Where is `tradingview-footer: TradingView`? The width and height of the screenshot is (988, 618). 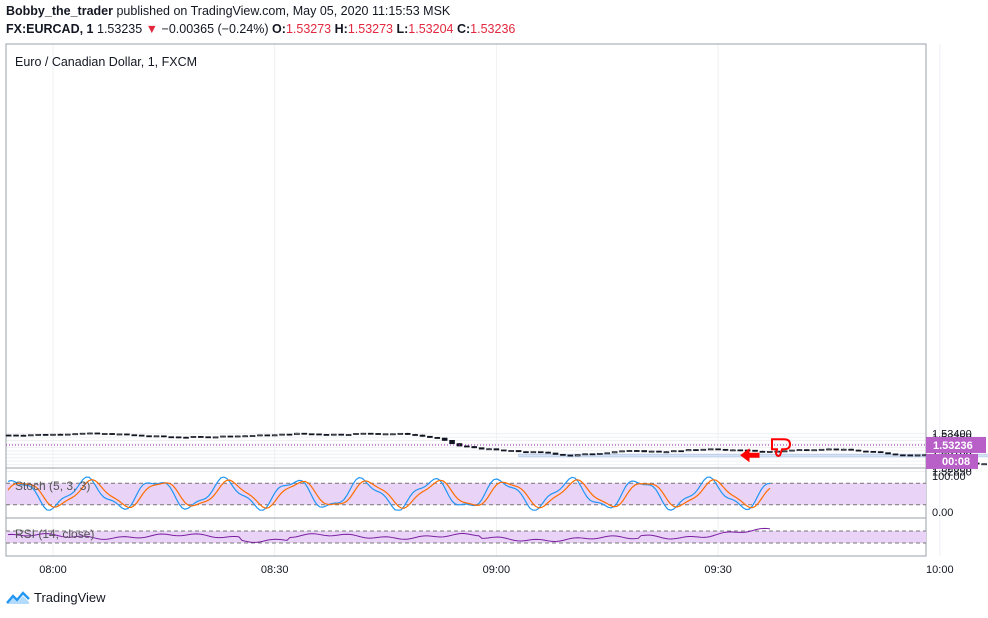
tradingview-footer: TradingView is located at coordinates (56, 597).